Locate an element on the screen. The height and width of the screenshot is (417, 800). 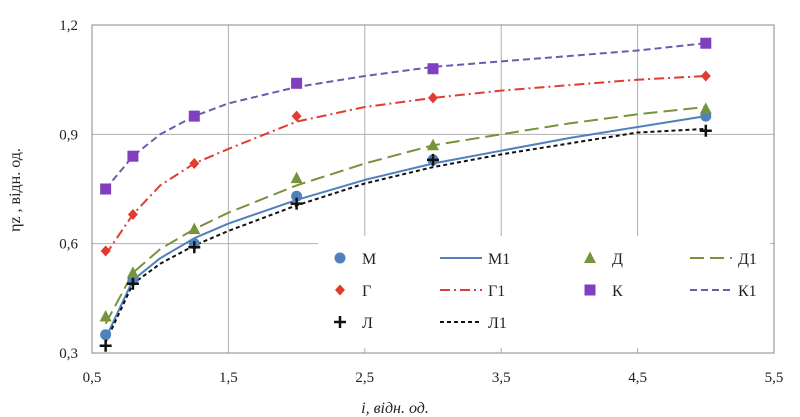
legend-label-Д: Д is located at coordinates (617, 259).